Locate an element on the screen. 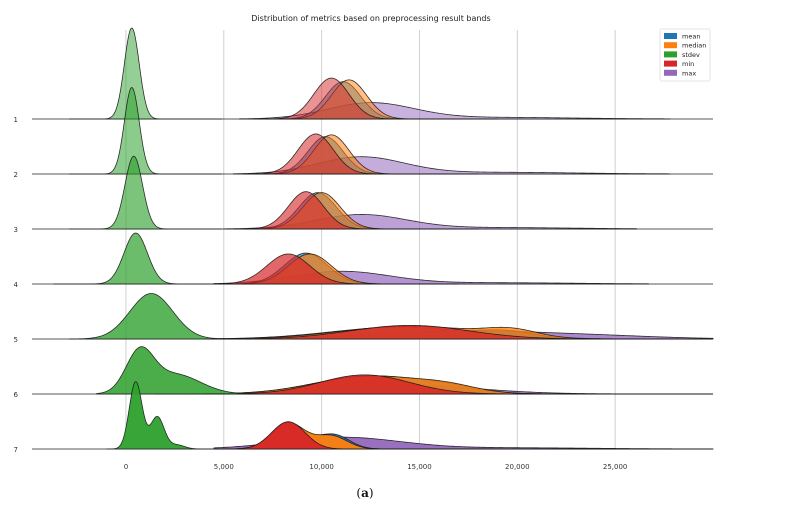  x-tick-label: 10,000 is located at coordinates (321, 467).